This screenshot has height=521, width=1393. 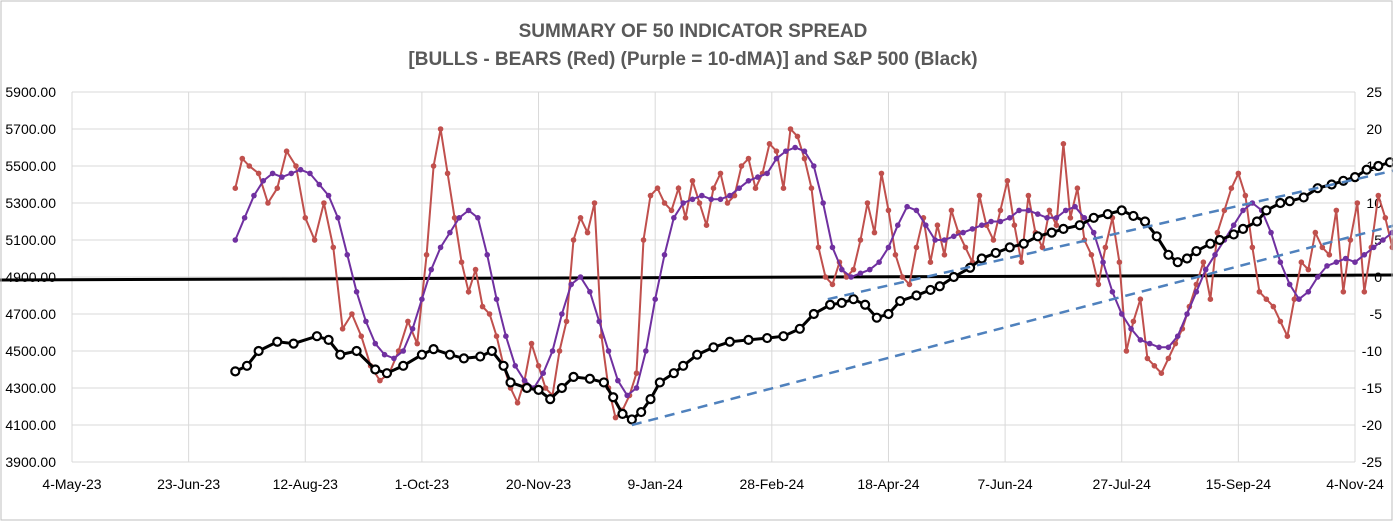 What do you see at coordinates (30, 388) in the screenshot?
I see `left-axis-tick-label: 4300.00` at bounding box center [30, 388].